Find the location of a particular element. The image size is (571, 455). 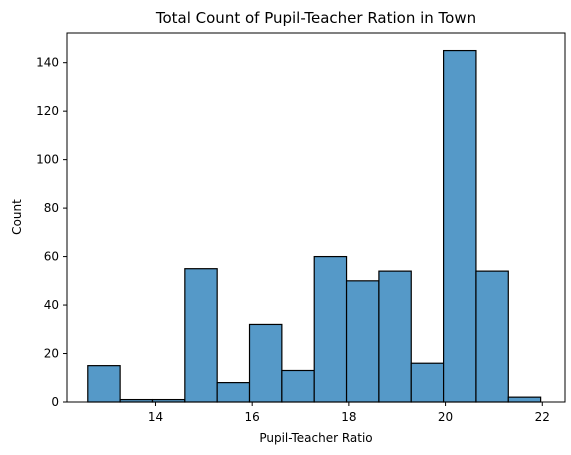

y-tick-label: 140 is located at coordinates (47, 63).